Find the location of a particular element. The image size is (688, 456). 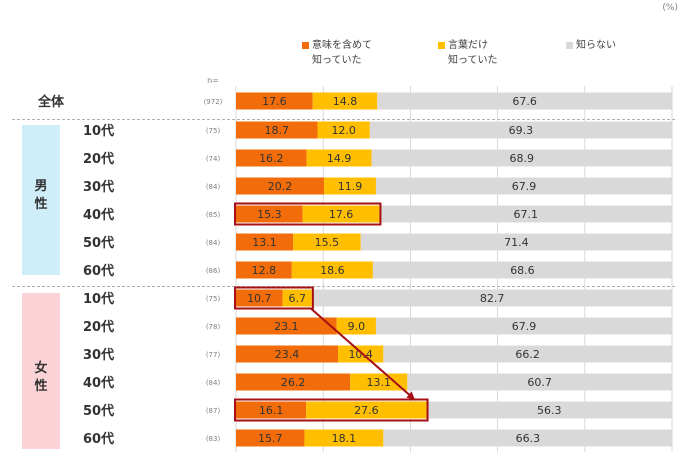

value-label: 66.2 is located at coordinates (527, 354).